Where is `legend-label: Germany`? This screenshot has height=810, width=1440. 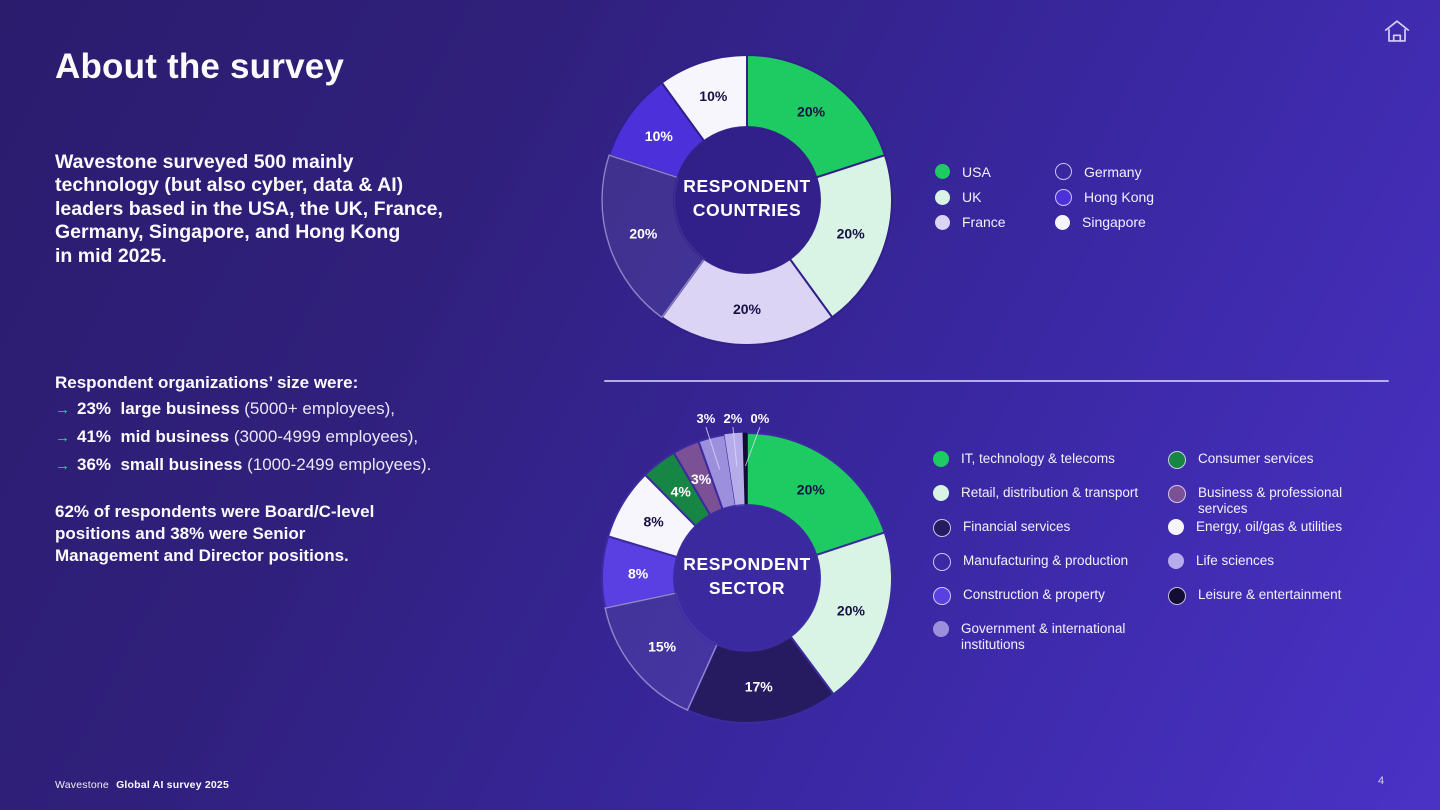 legend-label: Germany is located at coordinates (1113, 171).